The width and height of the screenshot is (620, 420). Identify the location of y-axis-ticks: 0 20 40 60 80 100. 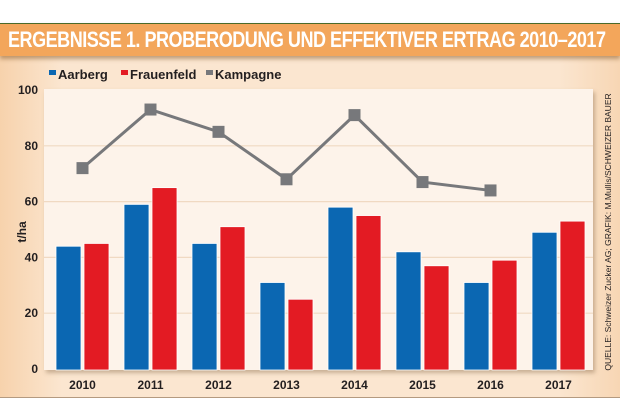
(28, 229).